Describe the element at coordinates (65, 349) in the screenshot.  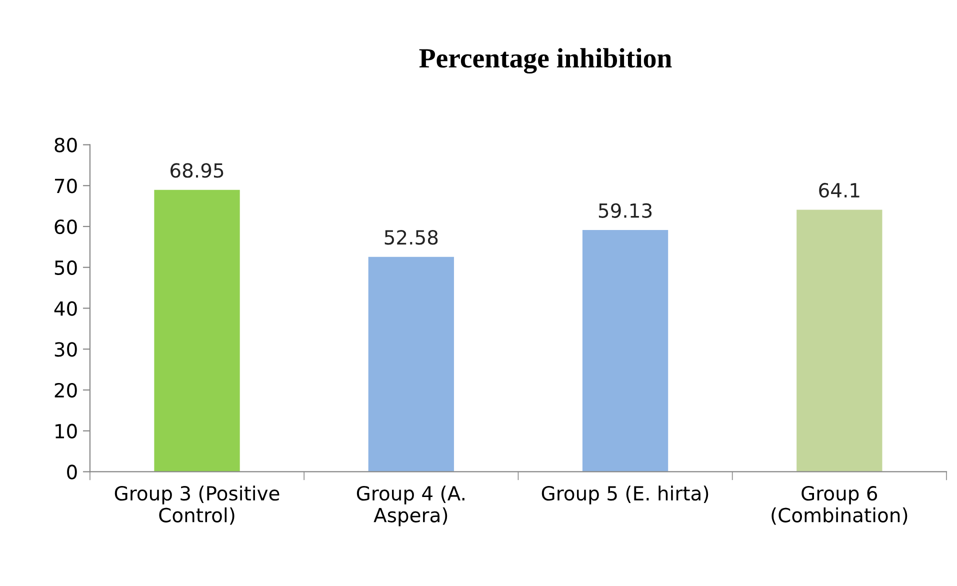
I see `y-tick-label: 30` at that location.